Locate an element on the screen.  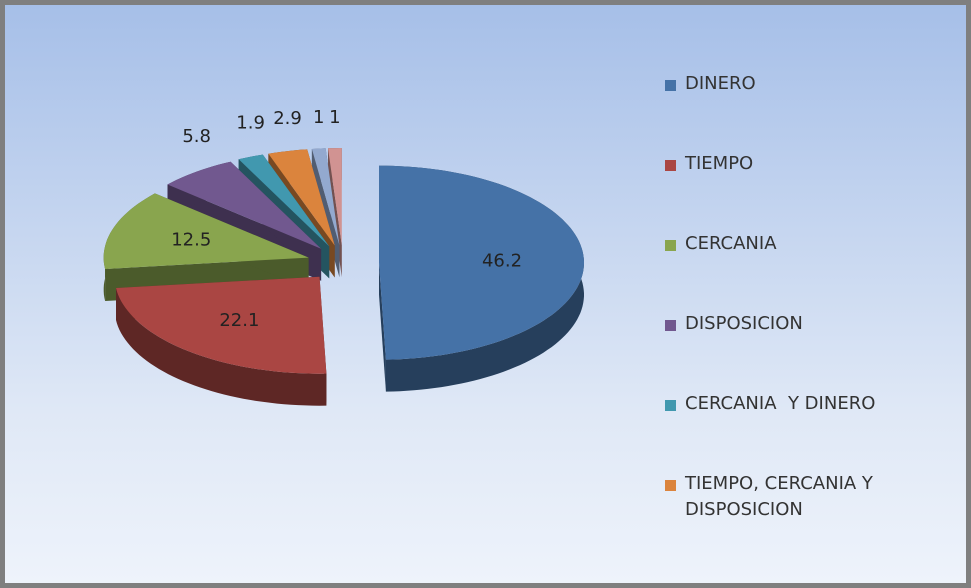
data-label: 5.8 is located at coordinates (196, 136).